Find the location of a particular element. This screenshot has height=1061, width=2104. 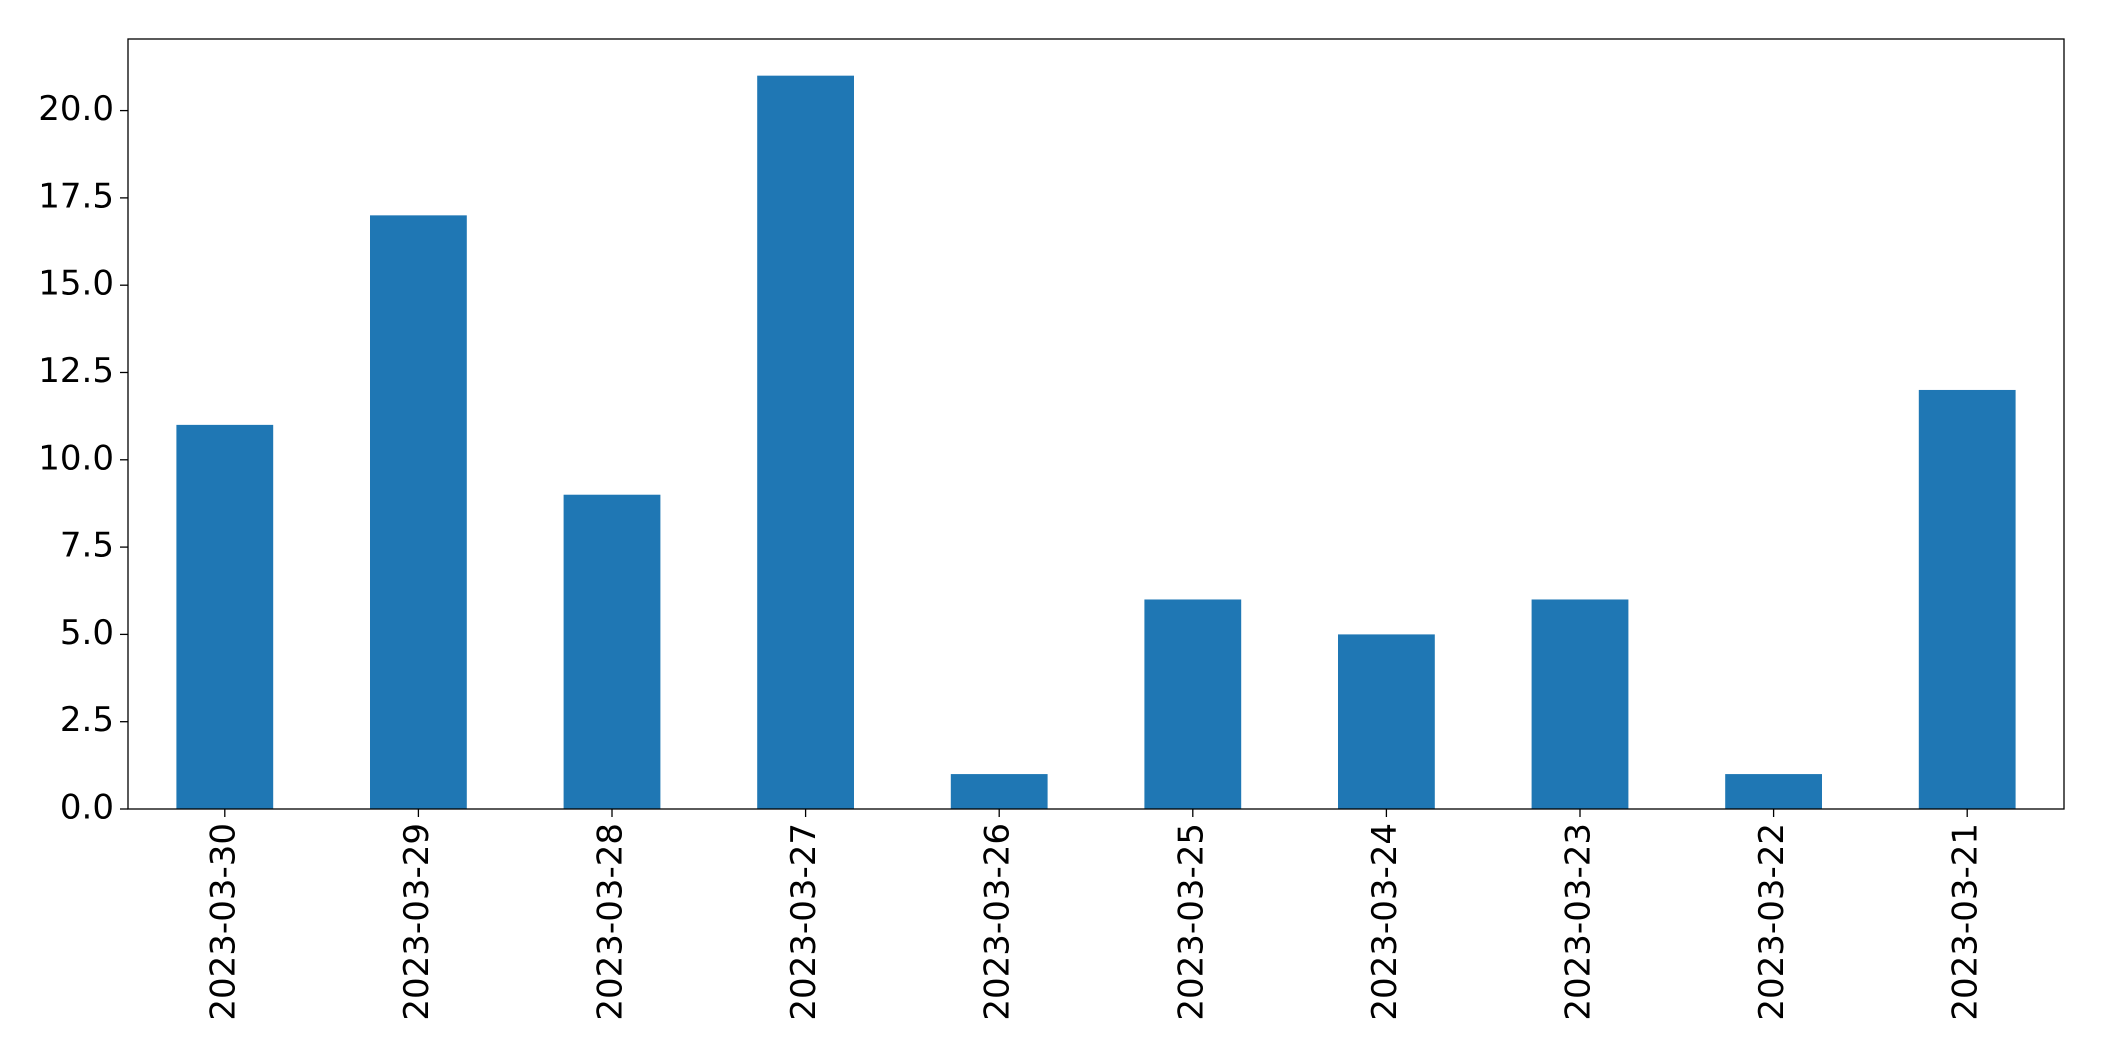

x-tick-label: 2023-03-24 is located at coordinates (1385, 922).